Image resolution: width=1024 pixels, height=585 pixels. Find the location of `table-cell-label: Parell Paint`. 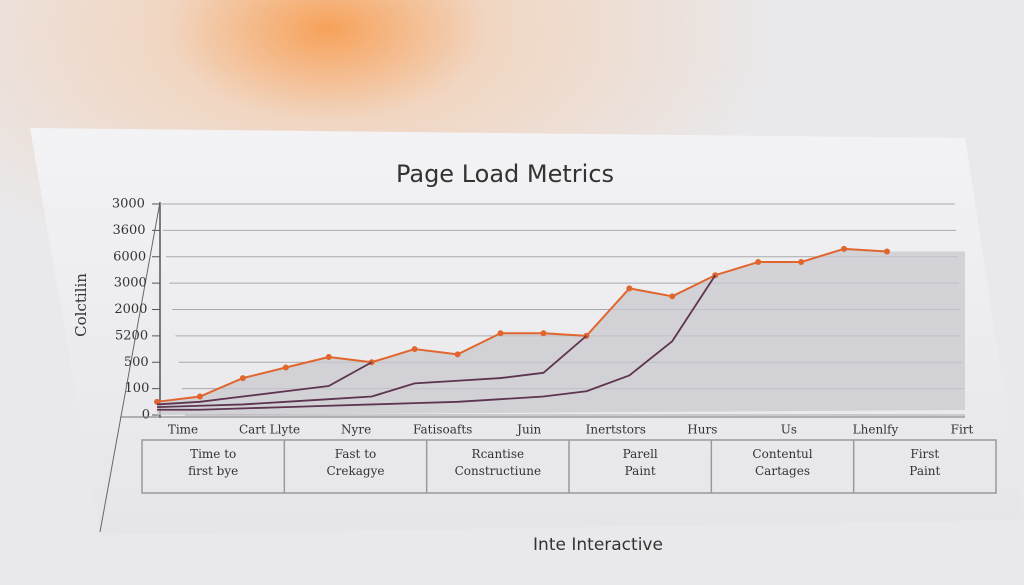

table-cell-label: Parell Paint is located at coordinates (640, 462).